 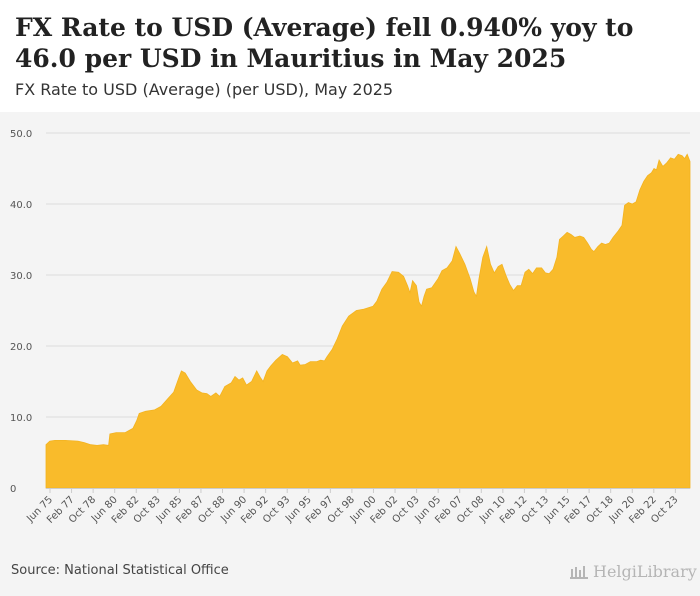 I want to click on y-axis-labels: 0 10.0 20.0 30.0 40.0 50.0, so click(x=21, y=312).